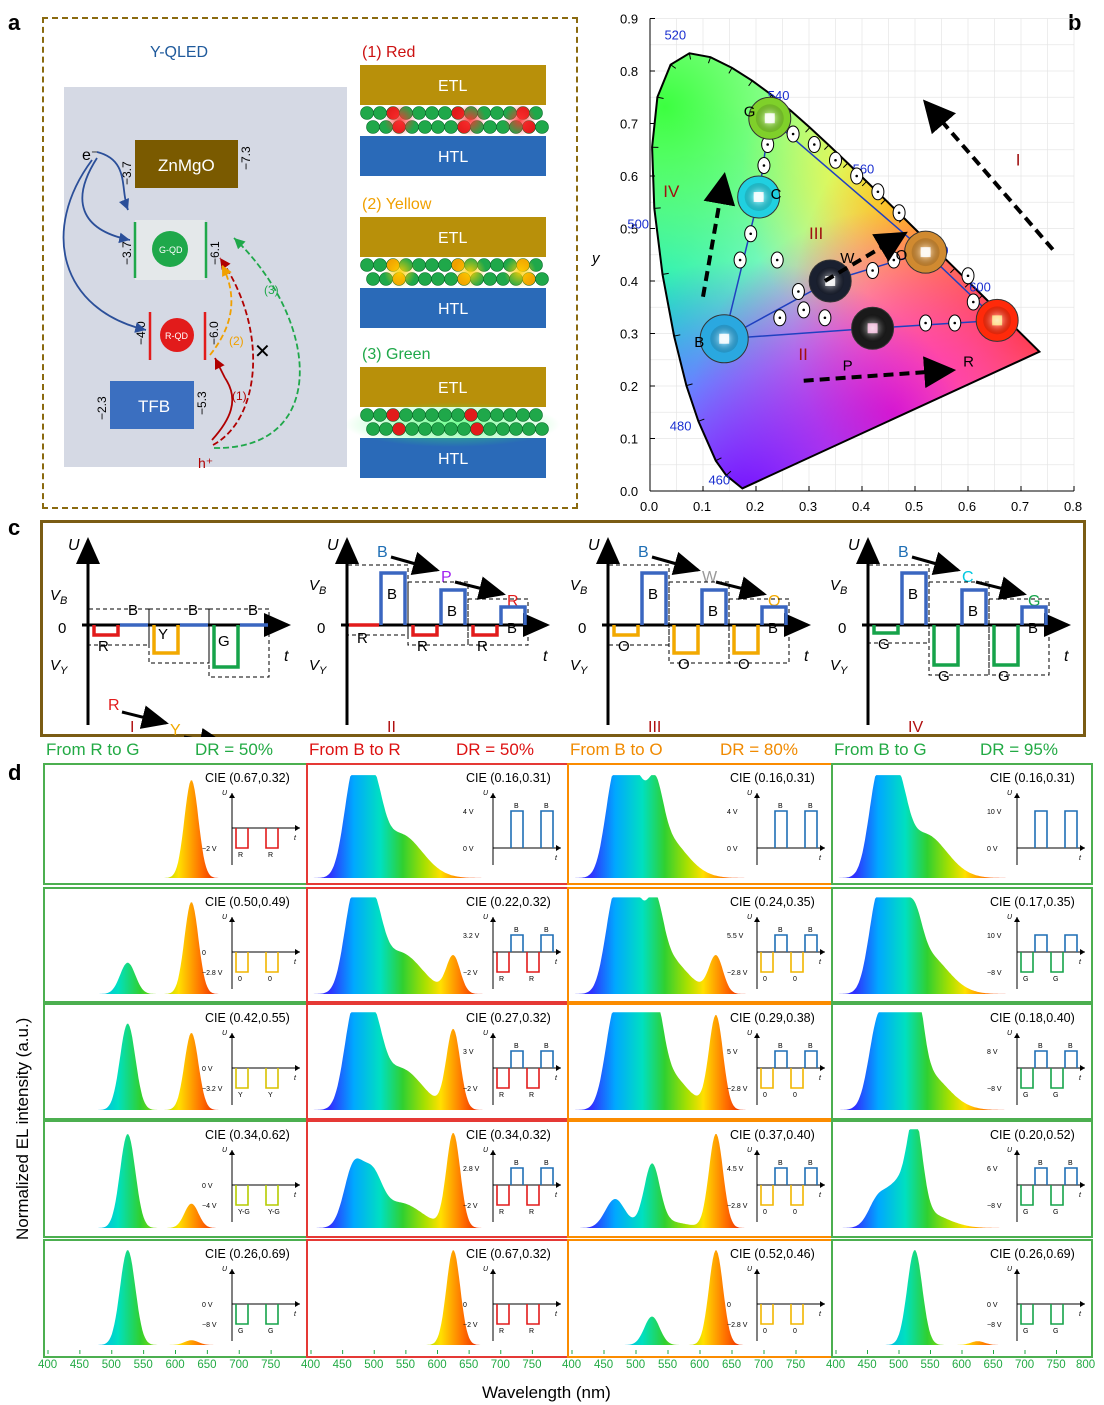  Describe the element at coordinates (1085, 1365) in the screenshot. I see `svg-text: 800` at that location.